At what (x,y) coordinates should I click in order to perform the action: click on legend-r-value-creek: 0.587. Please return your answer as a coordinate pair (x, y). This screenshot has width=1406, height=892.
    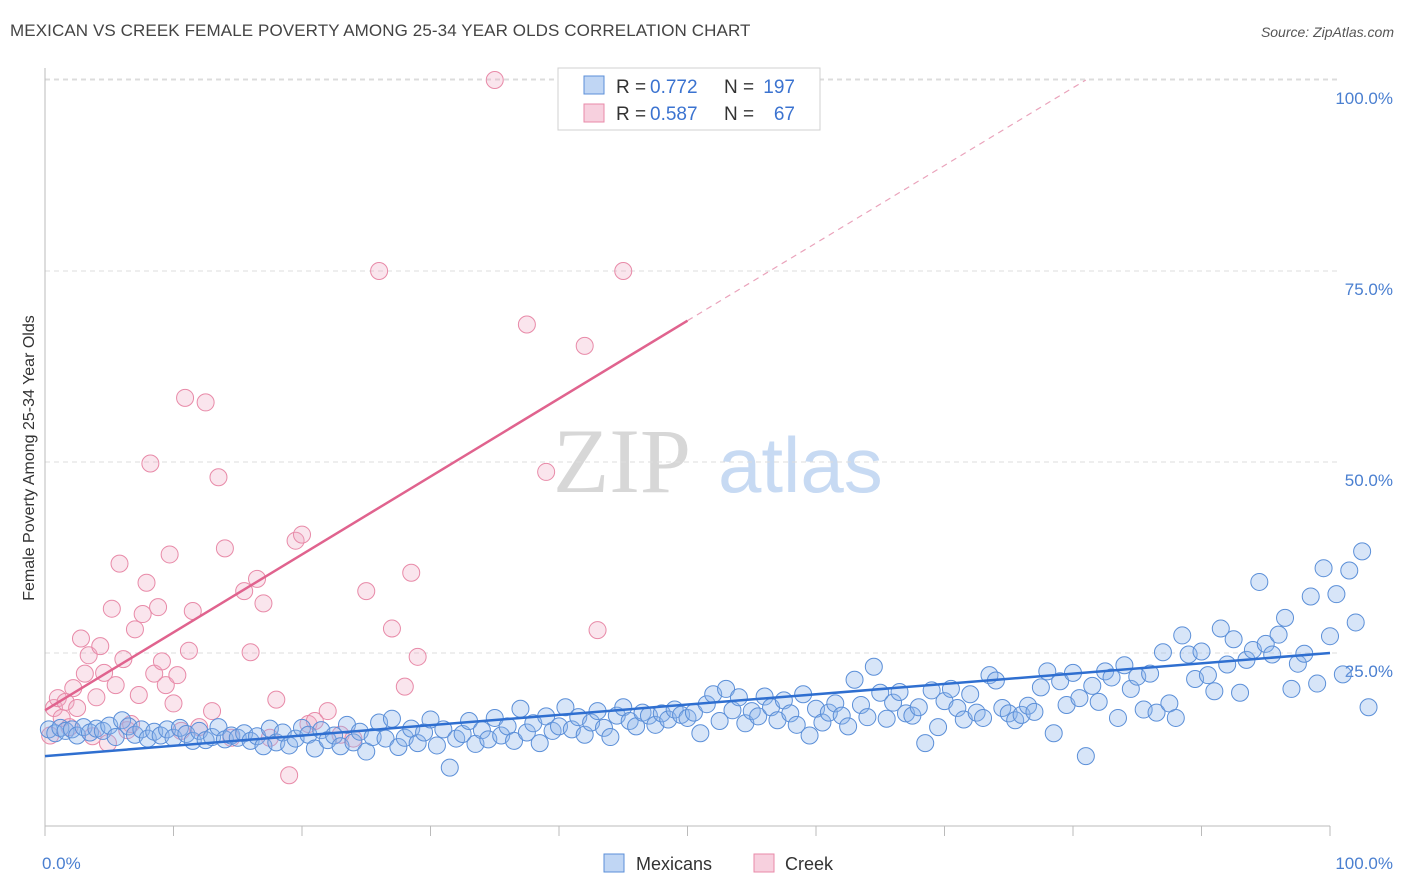
    Looking at the image, I should click on (674, 114).